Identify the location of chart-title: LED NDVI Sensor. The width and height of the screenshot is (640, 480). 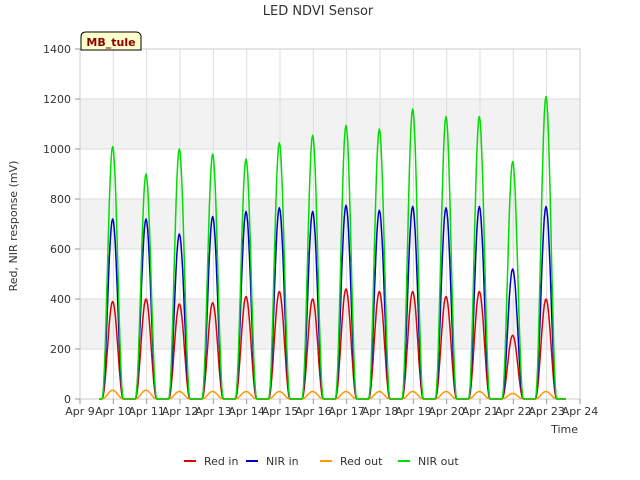
(318, 11).